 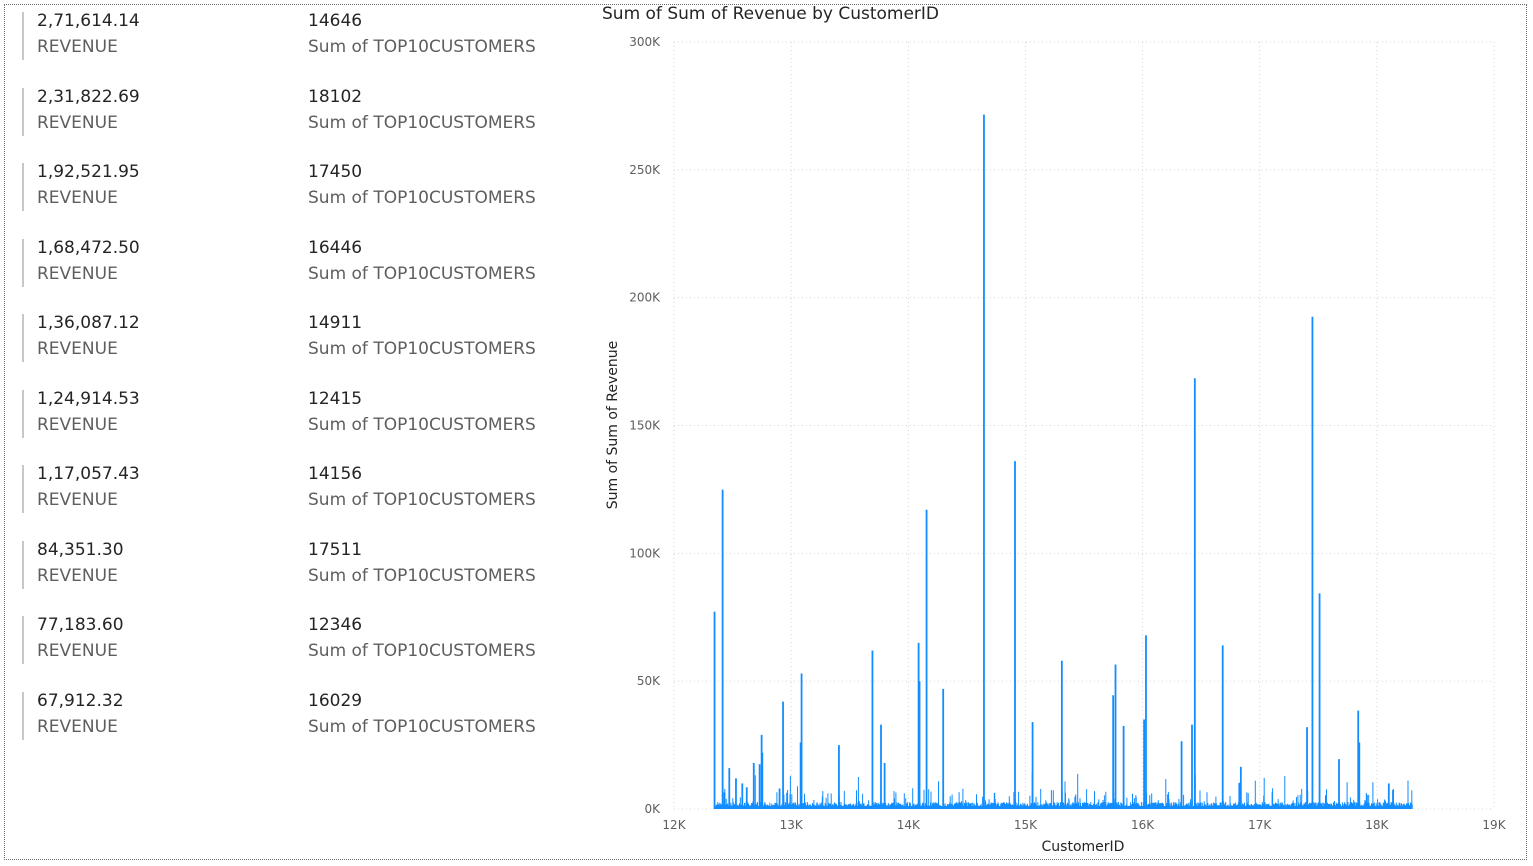 I want to click on revenue-value: 84,351.30, so click(x=80, y=549).